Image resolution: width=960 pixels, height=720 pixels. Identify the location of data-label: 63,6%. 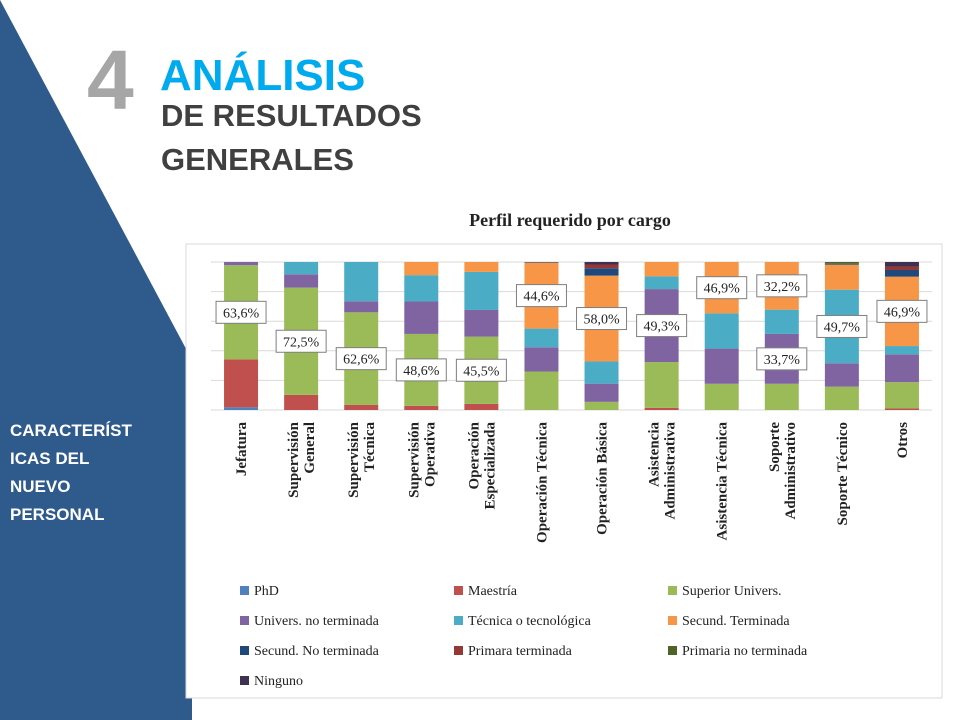
(241, 313).